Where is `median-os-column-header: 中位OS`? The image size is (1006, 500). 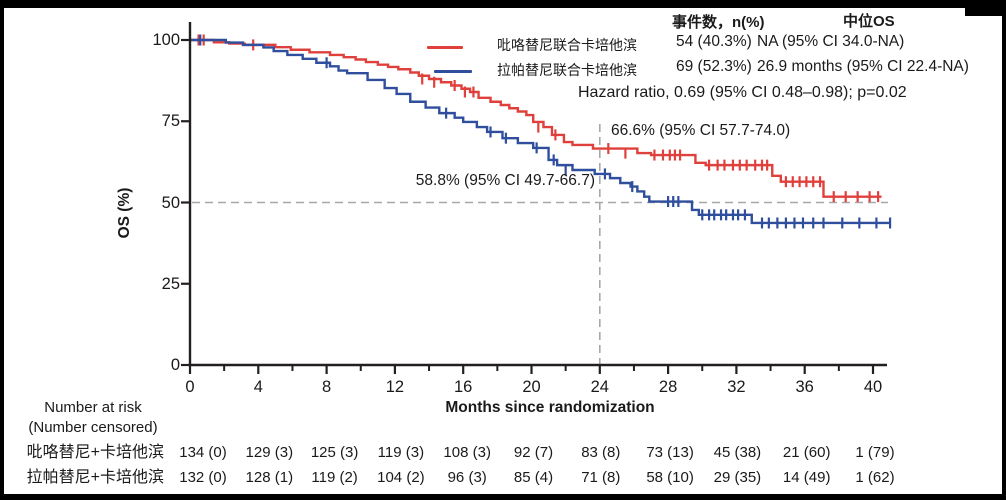 median-os-column-header: 中位OS is located at coordinates (869, 21).